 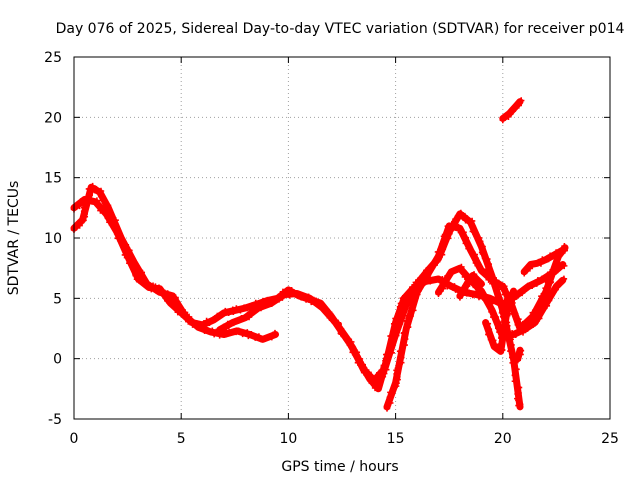 What do you see at coordinates (181, 439) in the screenshot?
I see `x-tick-label: 5` at bounding box center [181, 439].